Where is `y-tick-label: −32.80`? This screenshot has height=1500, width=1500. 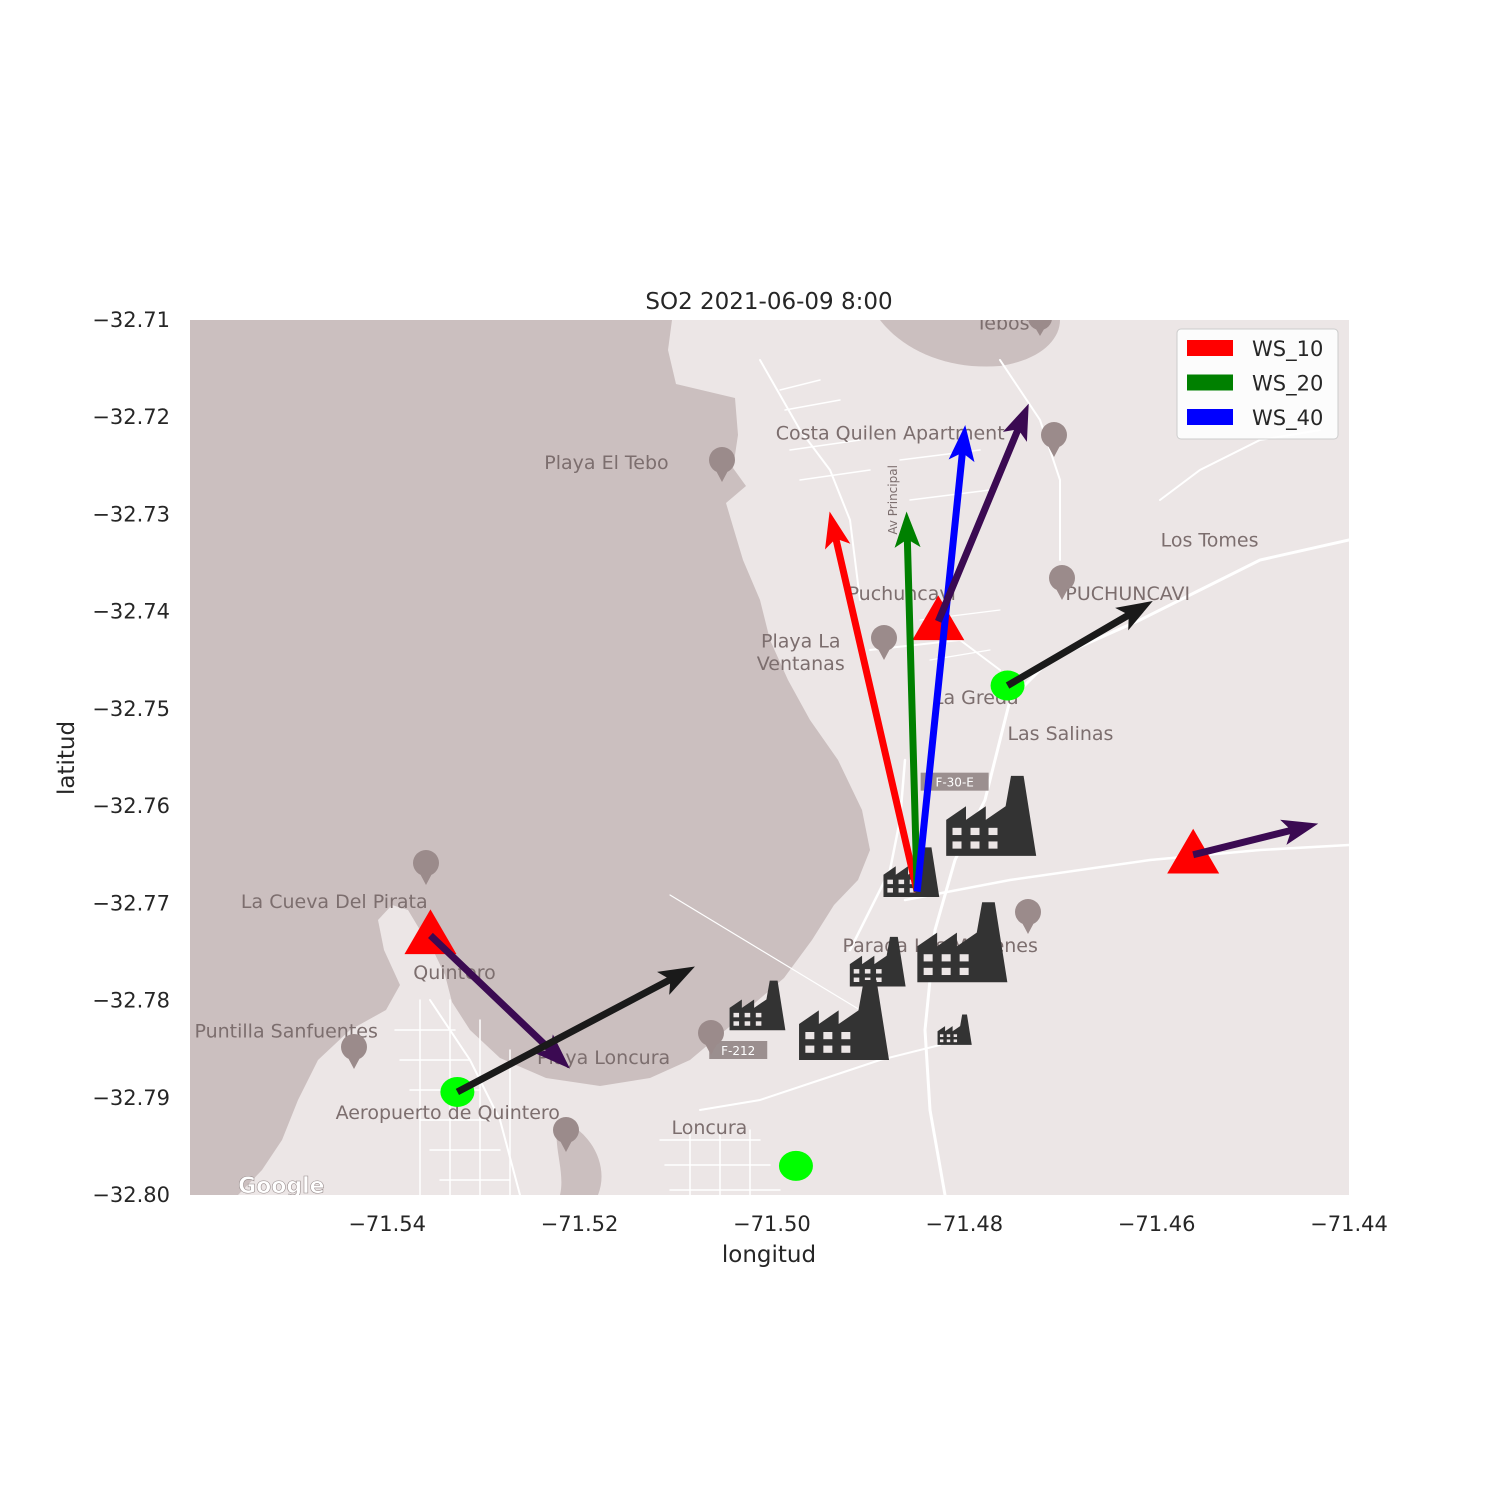
y-tick-label: −32.80 is located at coordinates (131, 1195).